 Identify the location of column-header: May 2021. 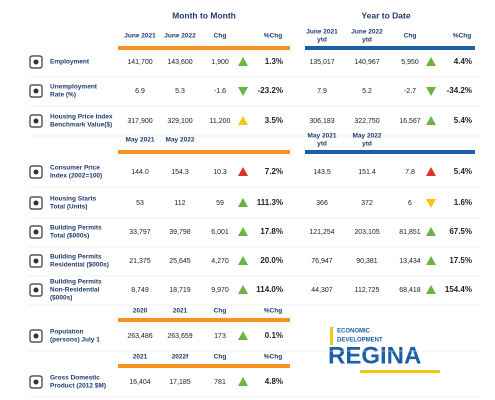
(322, 136).